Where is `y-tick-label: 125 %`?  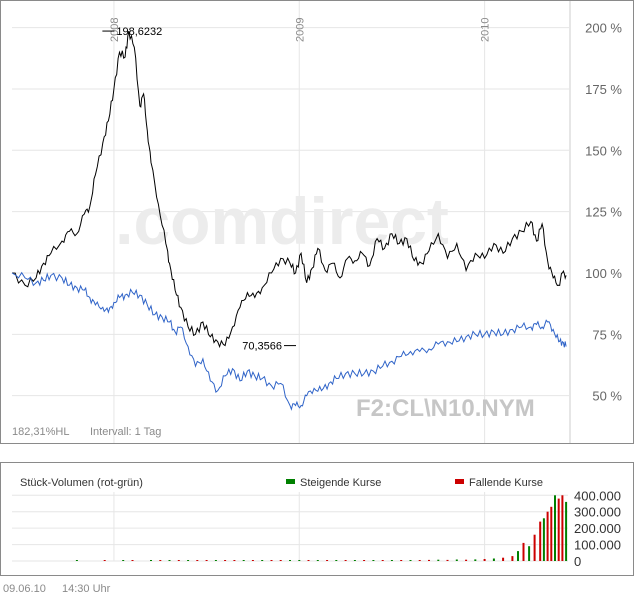
y-tick-label: 125 % is located at coordinates (603, 212).